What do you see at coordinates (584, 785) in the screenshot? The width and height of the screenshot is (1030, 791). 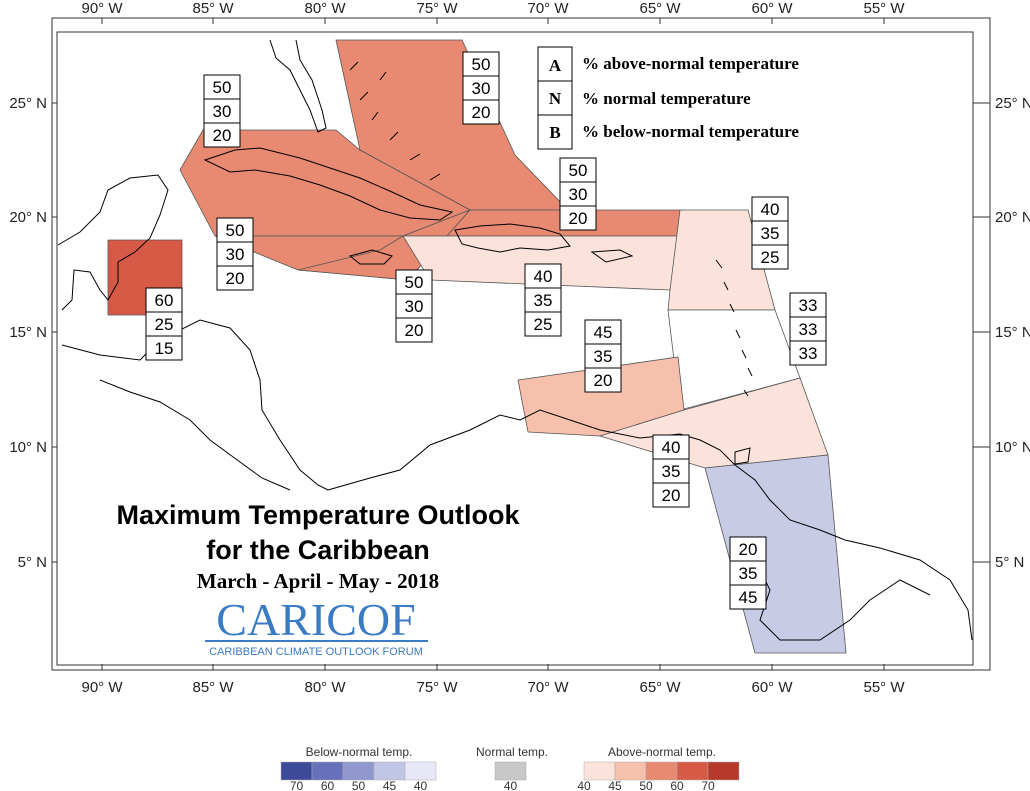 I see `above-tick: 40` at bounding box center [584, 785].